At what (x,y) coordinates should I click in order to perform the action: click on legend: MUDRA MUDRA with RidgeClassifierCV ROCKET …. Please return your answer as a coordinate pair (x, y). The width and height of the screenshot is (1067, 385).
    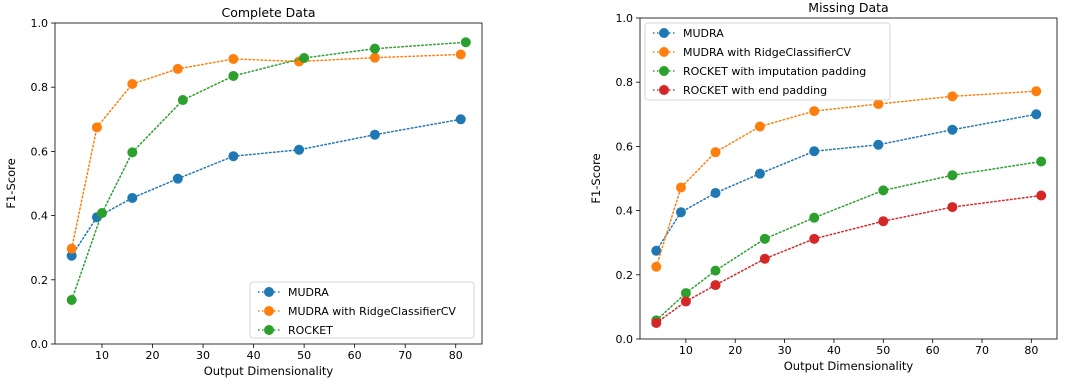
    Looking at the image, I should click on (767, 61).